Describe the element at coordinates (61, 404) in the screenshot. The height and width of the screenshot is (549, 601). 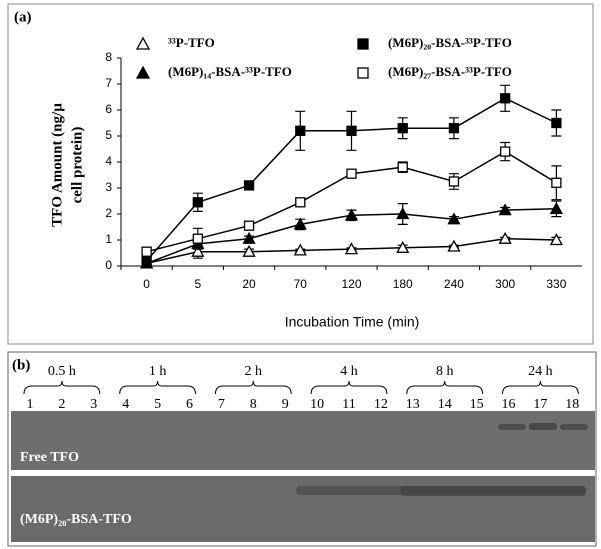
I see `lane-number: 2` at that location.